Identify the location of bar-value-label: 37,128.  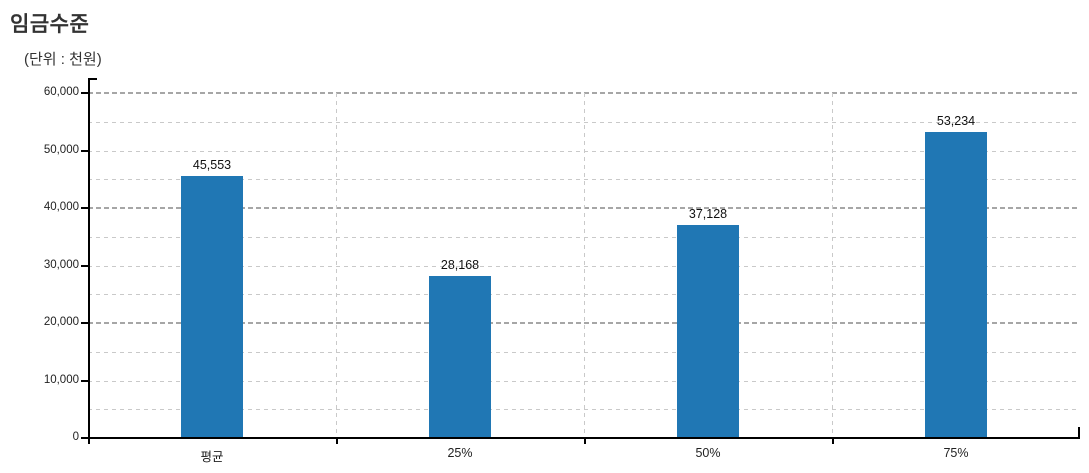
(708, 213).